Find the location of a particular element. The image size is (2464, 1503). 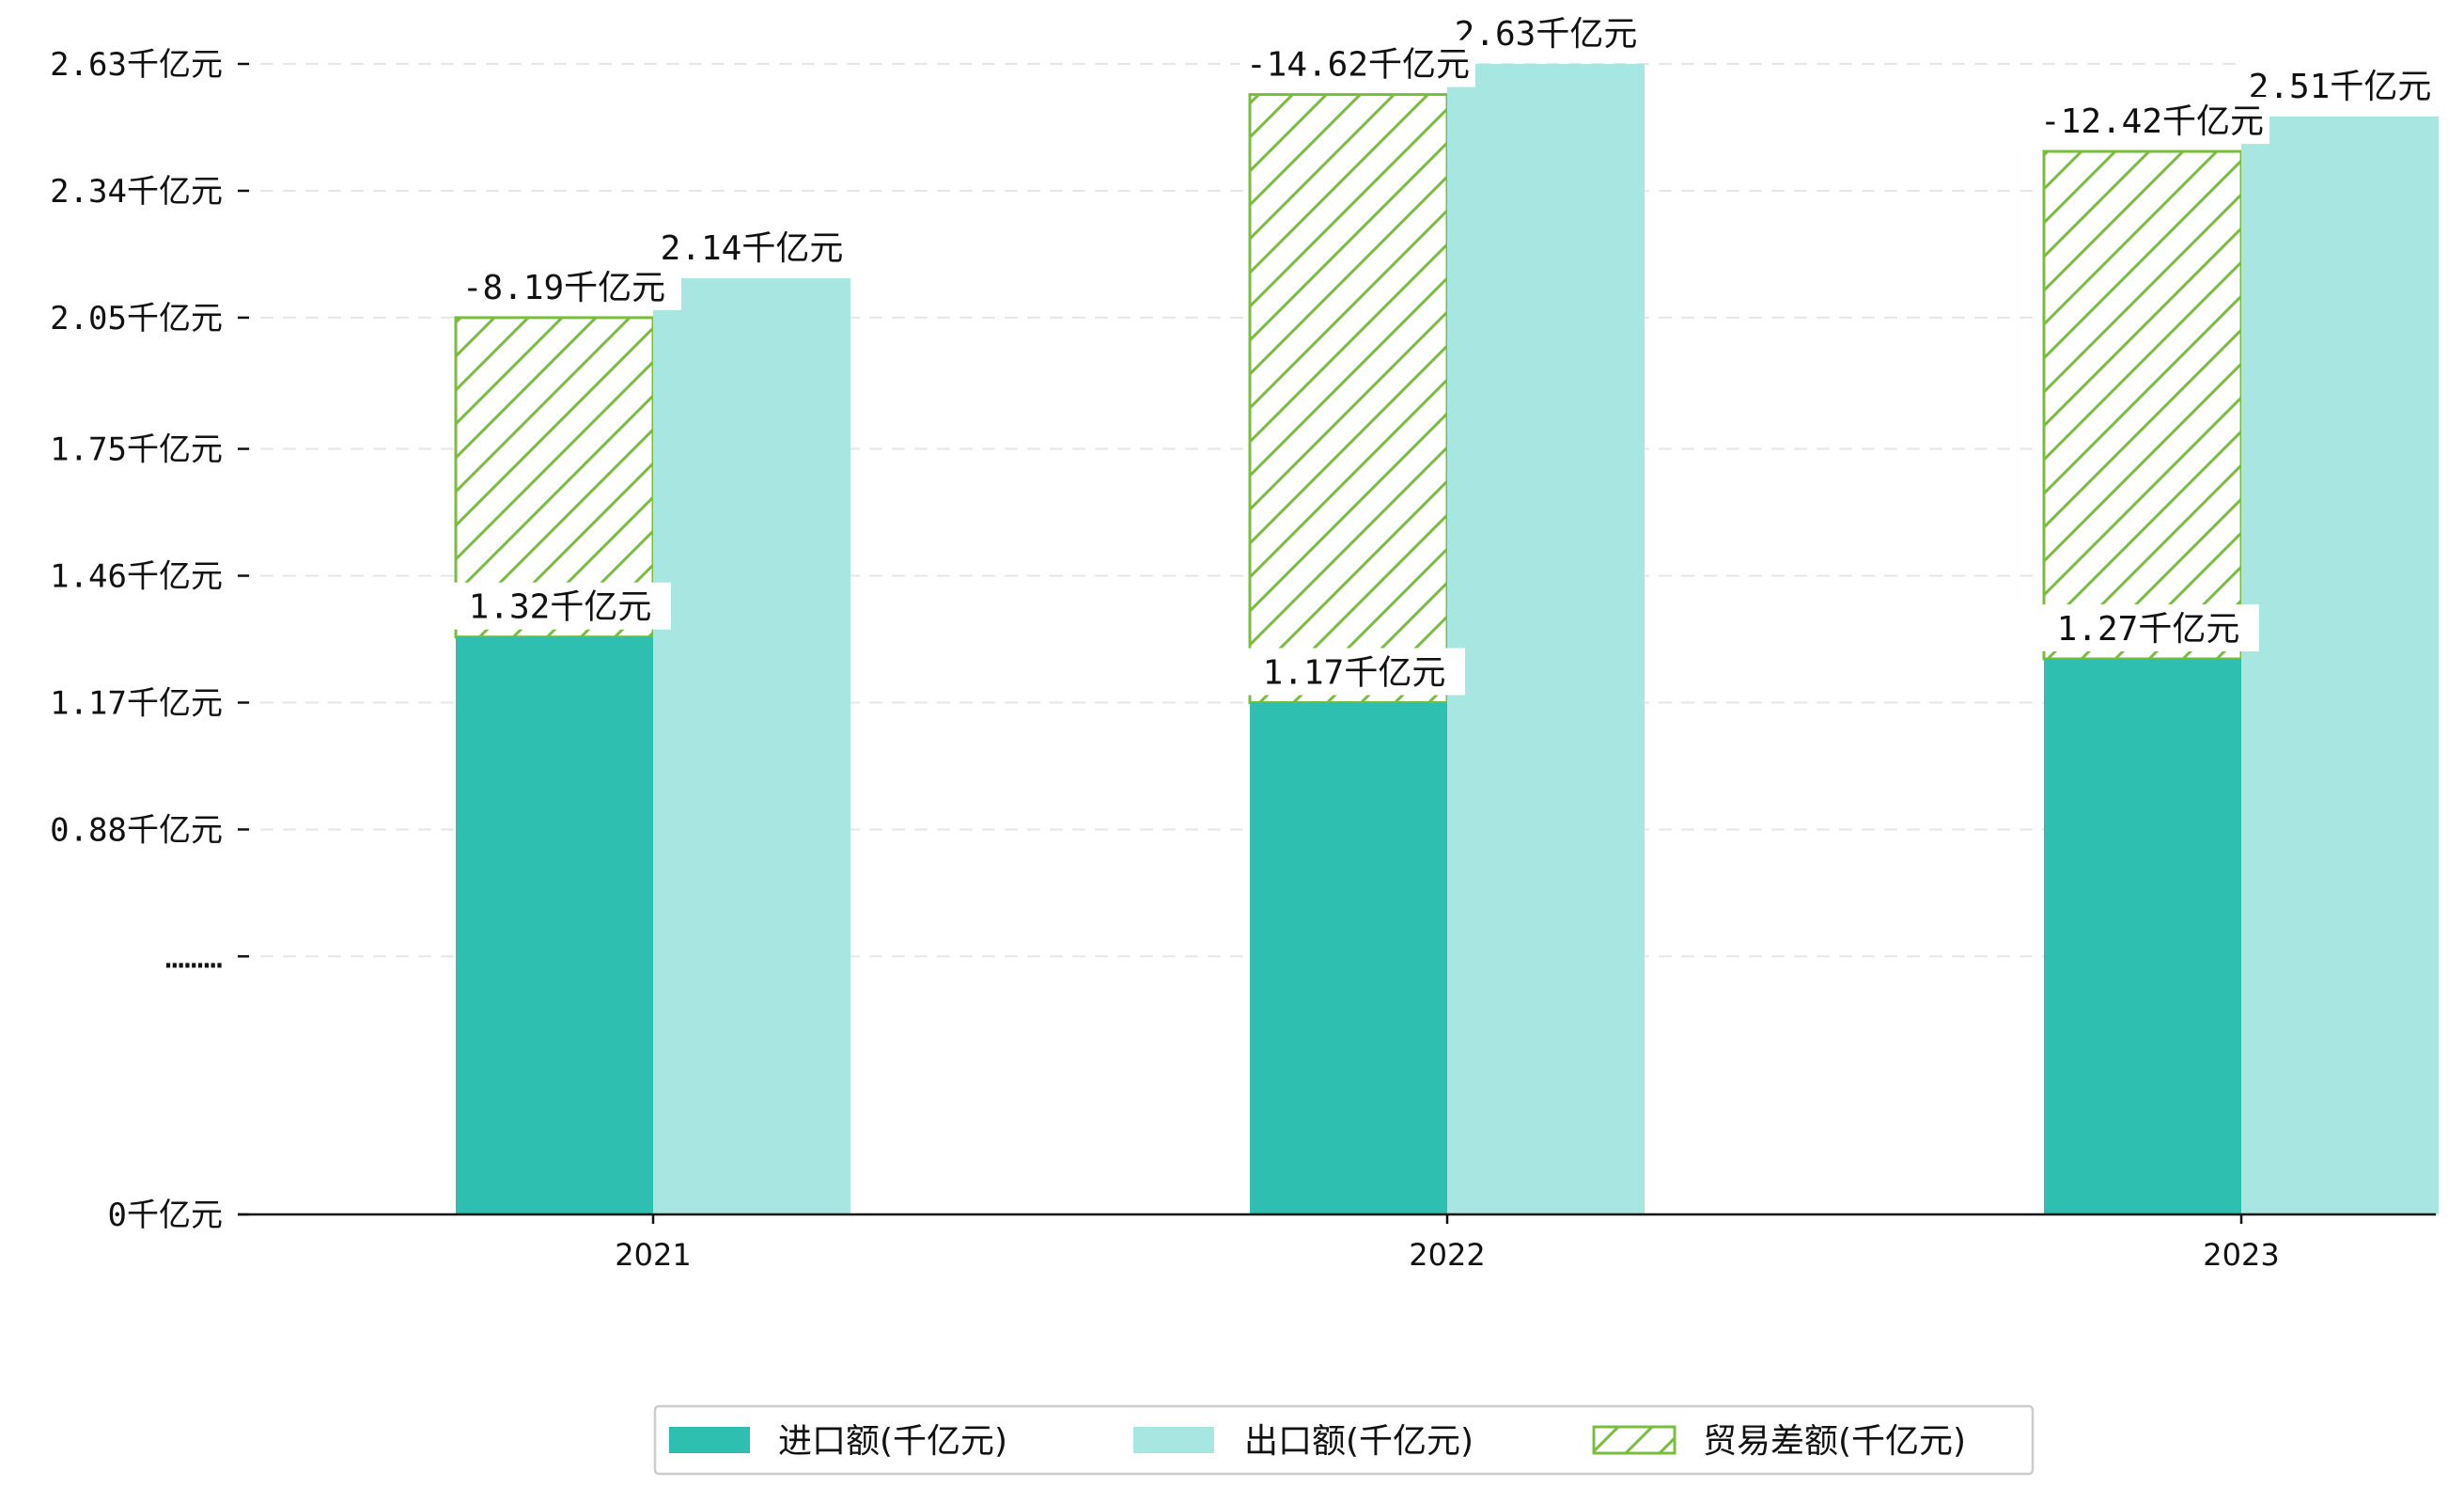

data-label: 2.51千亿元 is located at coordinates (2340, 87).